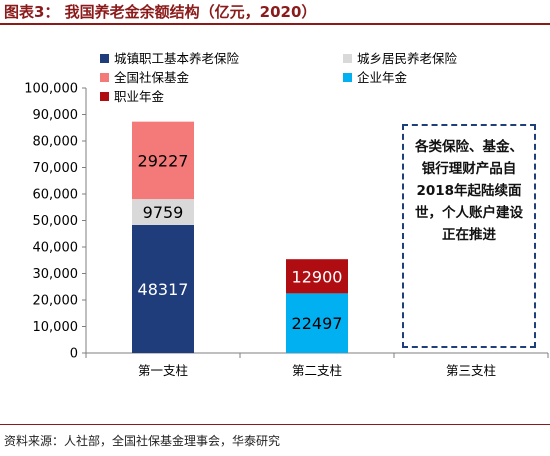 The width and height of the screenshot is (550, 456). What do you see at coordinates (275, 424) in the screenshot?
I see `source-rule` at bounding box center [275, 424].